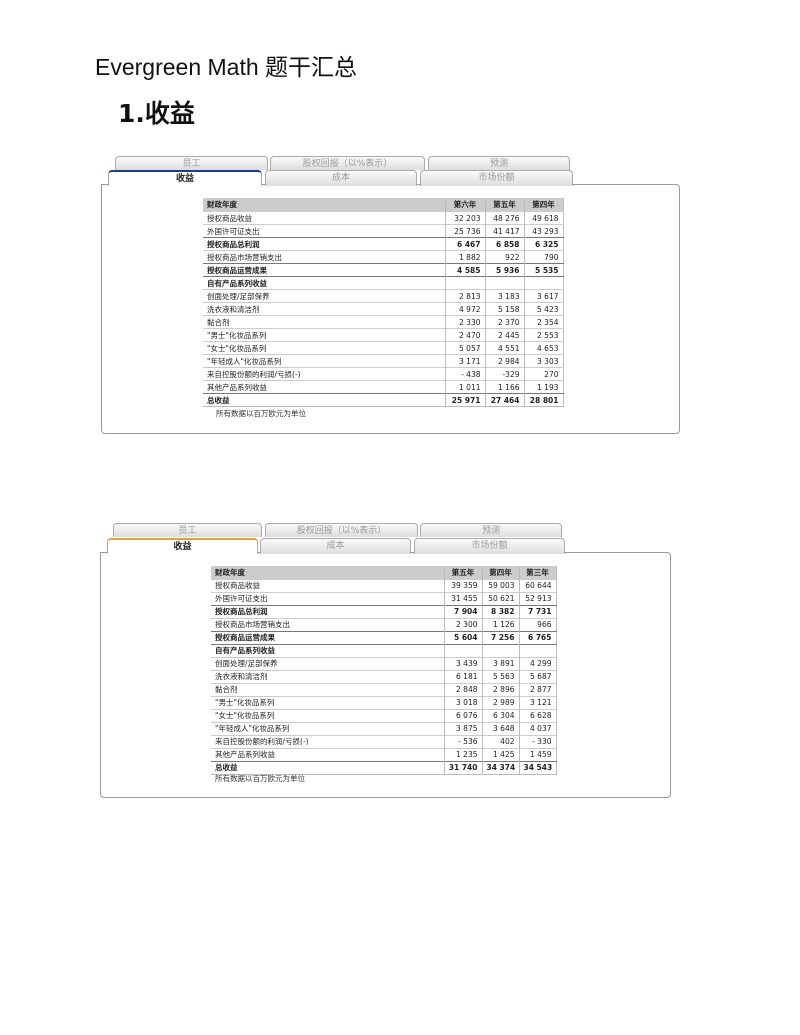  Describe the element at coordinates (500, 689) in the screenshot. I see `value-cell: 2 896` at that location.